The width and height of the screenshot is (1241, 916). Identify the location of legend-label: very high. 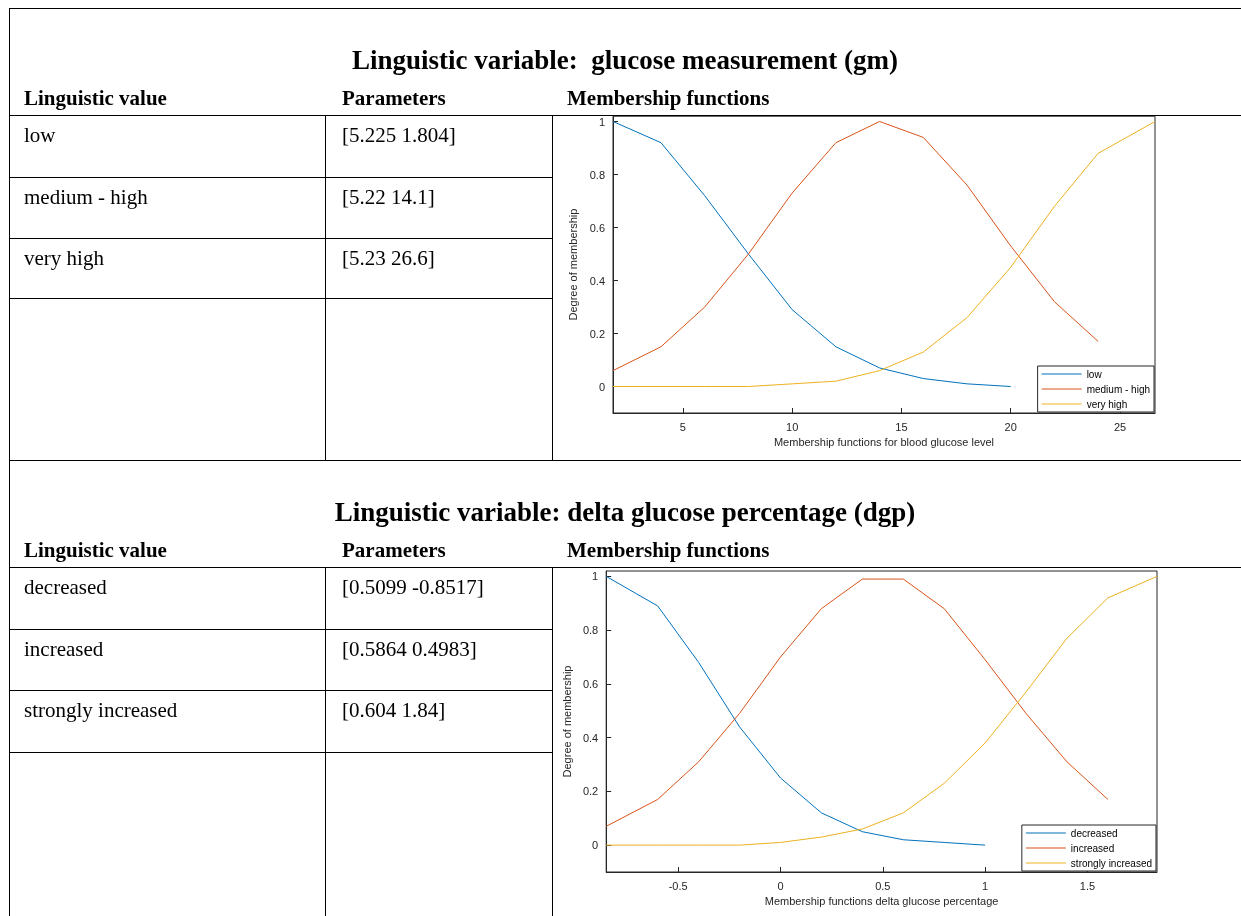
(1107, 404).